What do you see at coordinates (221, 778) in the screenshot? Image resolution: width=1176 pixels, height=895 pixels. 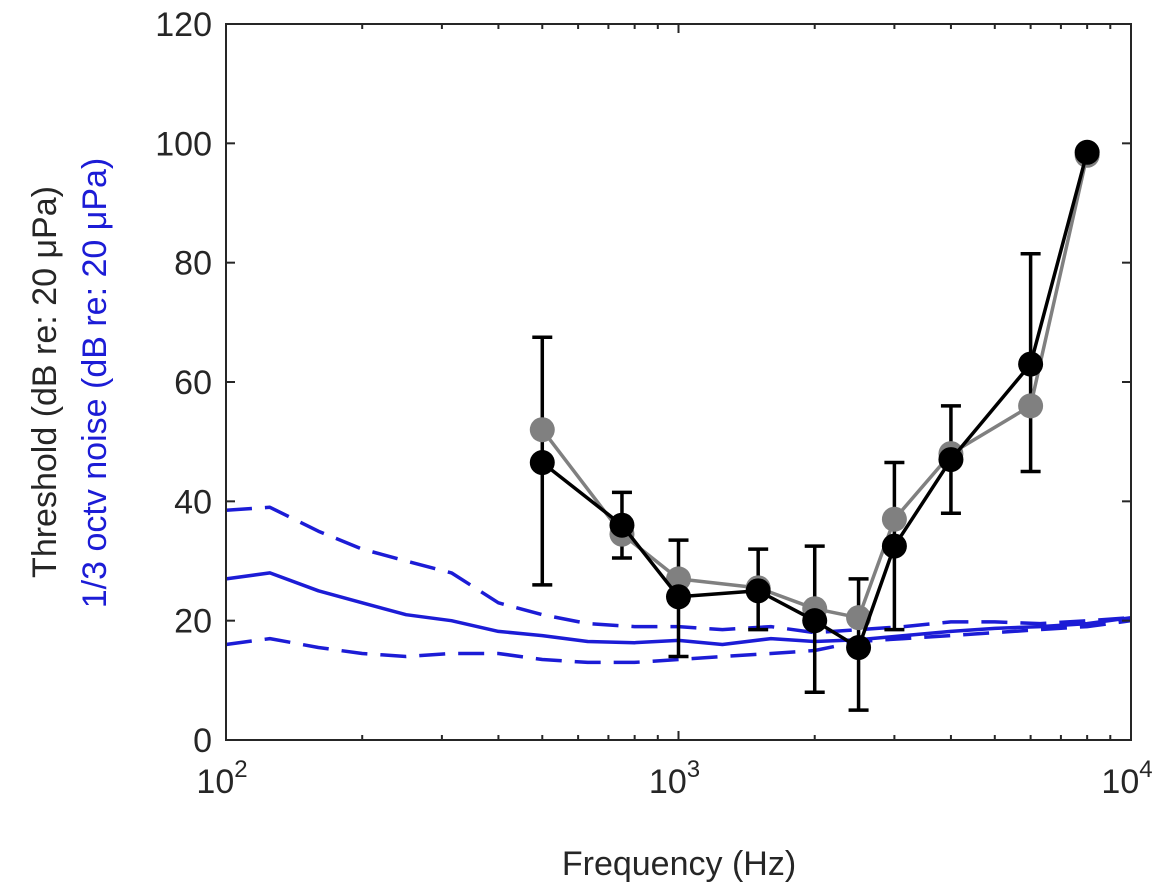 I see `x-tick-label: 10²` at bounding box center [221, 778].